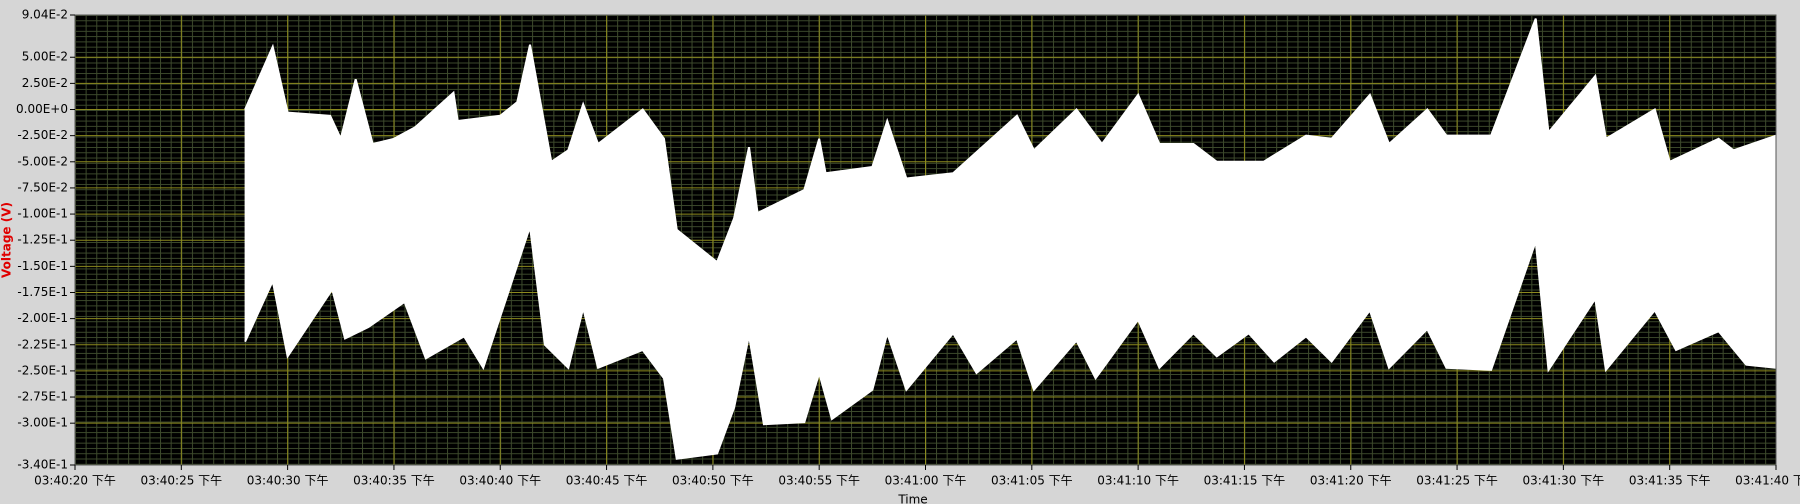 The image size is (1800, 504). What do you see at coordinates (42, 187) in the screenshot?
I see `y-tick-label: -7.50E-2` at bounding box center [42, 187].